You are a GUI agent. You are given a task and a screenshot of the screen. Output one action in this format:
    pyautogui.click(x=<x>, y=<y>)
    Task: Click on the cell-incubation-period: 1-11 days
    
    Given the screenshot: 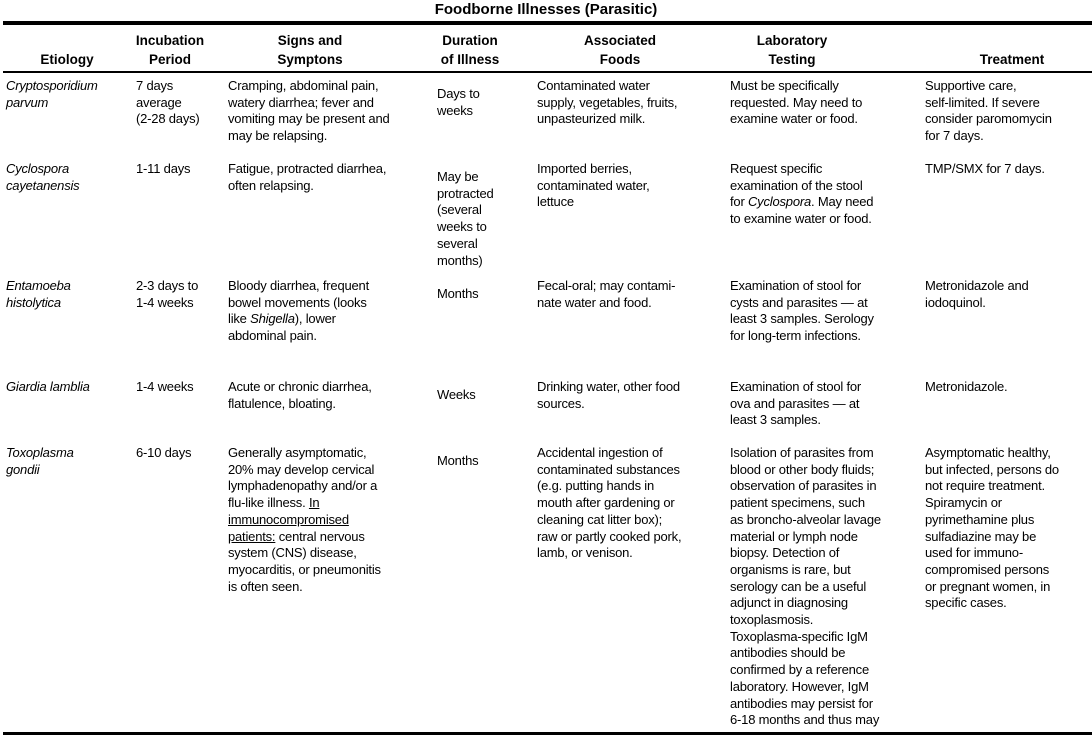 What is the action you would take?
    pyautogui.click(x=163, y=169)
    